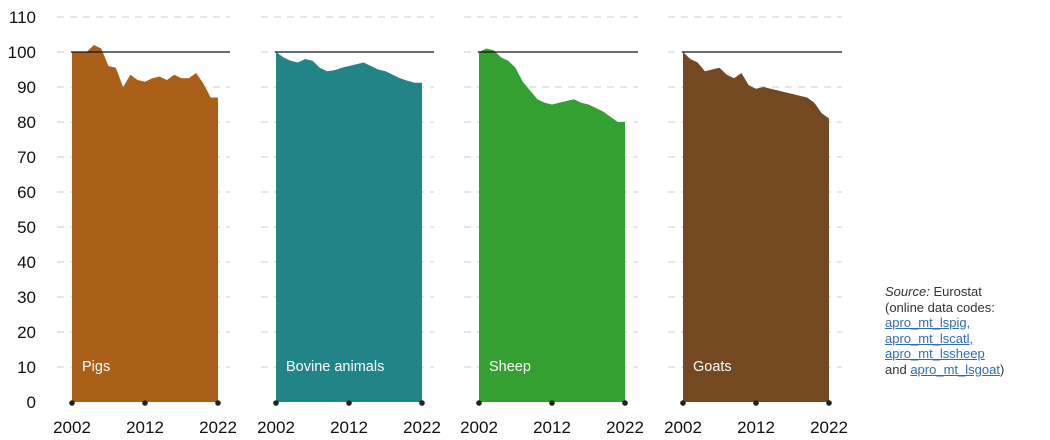  I want to click on y-axis: 0 10 20 30 40 50 60 70 80 90 100 110, so click(22, 210).